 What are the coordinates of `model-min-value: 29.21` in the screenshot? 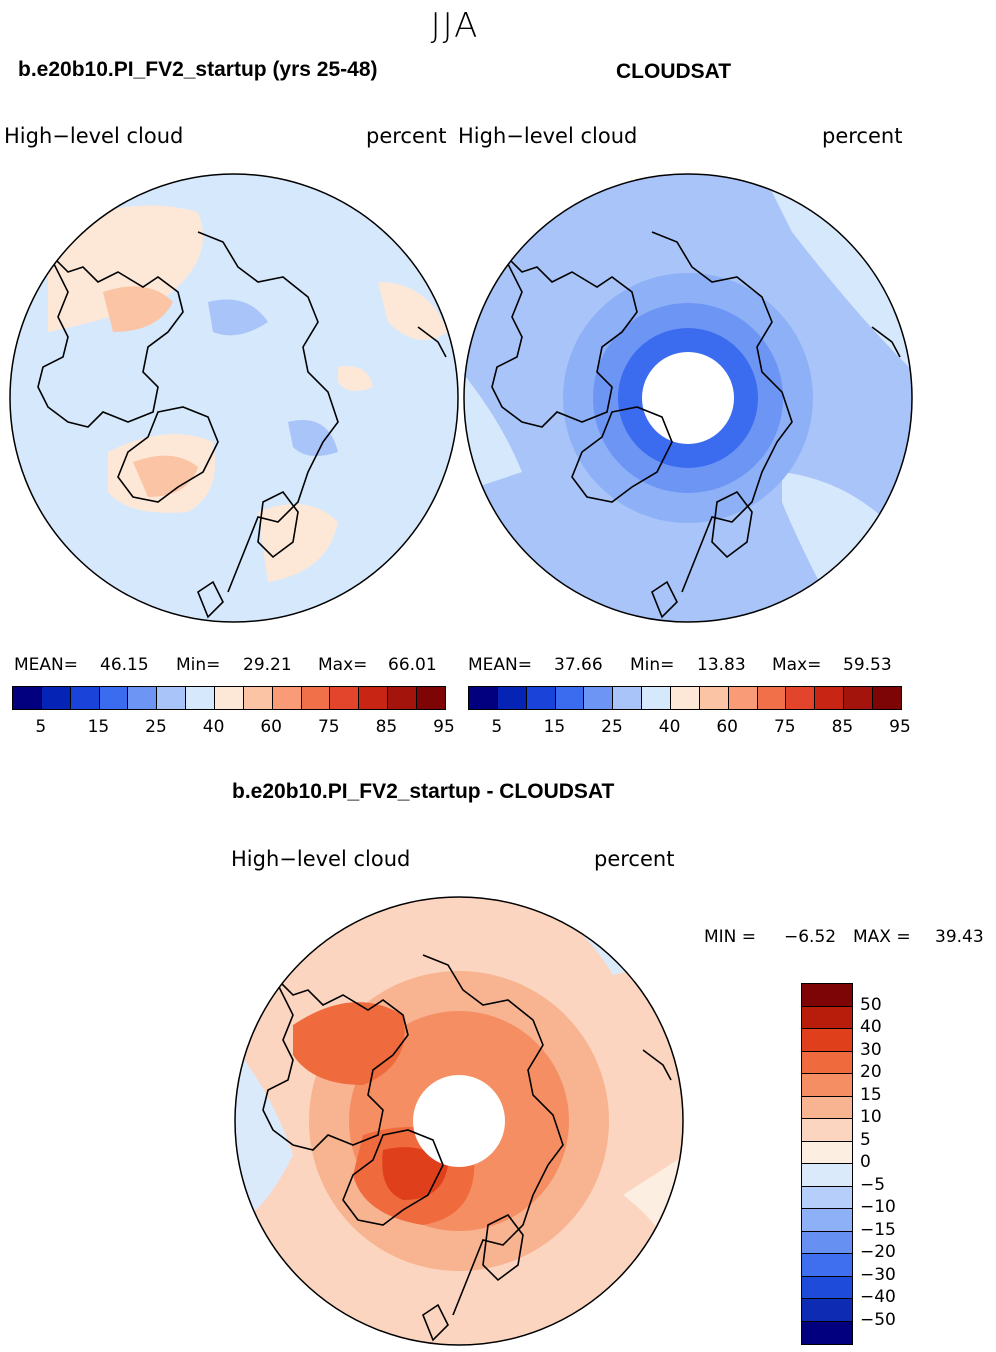 It's located at (267, 665).